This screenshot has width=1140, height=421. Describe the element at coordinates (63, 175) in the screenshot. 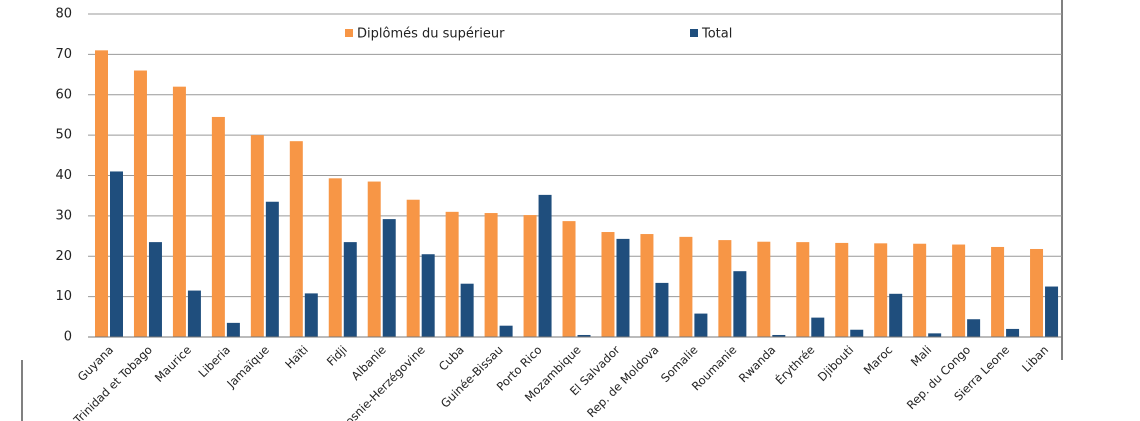

I see `y-tick-label: 40` at that location.